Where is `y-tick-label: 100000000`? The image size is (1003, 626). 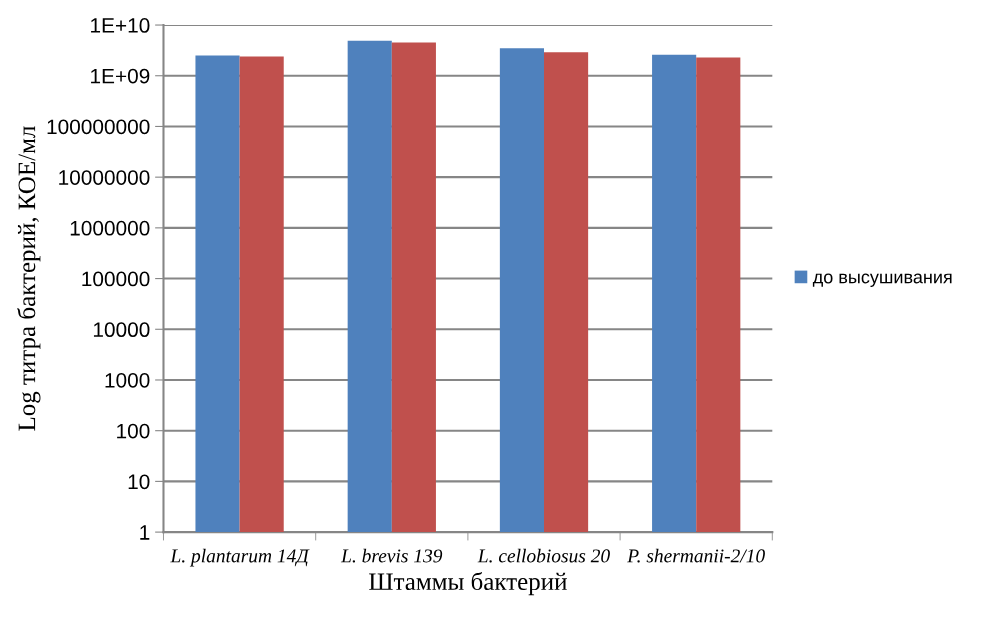
y-tick-label: 100000000 is located at coordinates (98, 127).